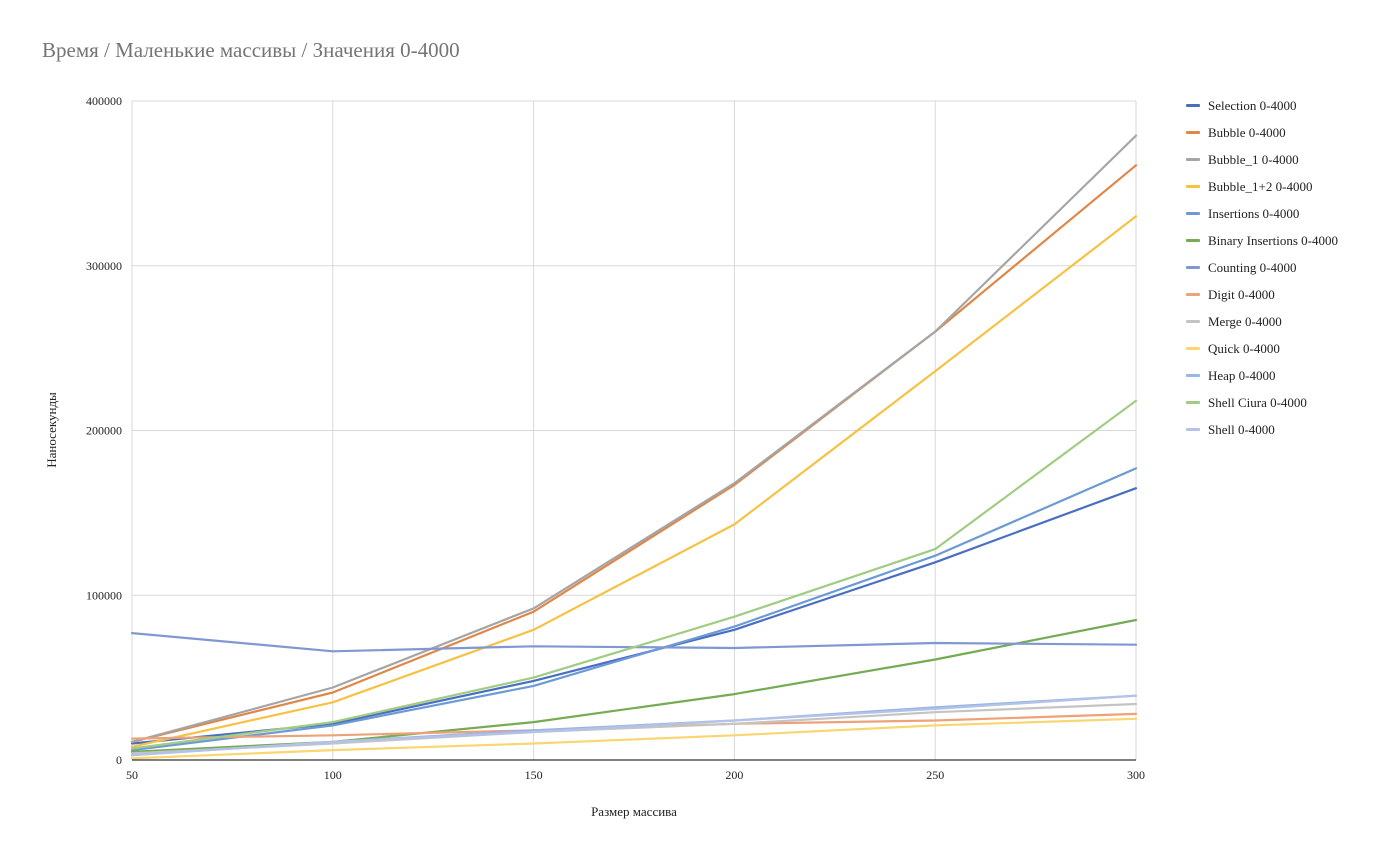  I want to click on legend-label: Shell 0-4000, so click(1241, 429).